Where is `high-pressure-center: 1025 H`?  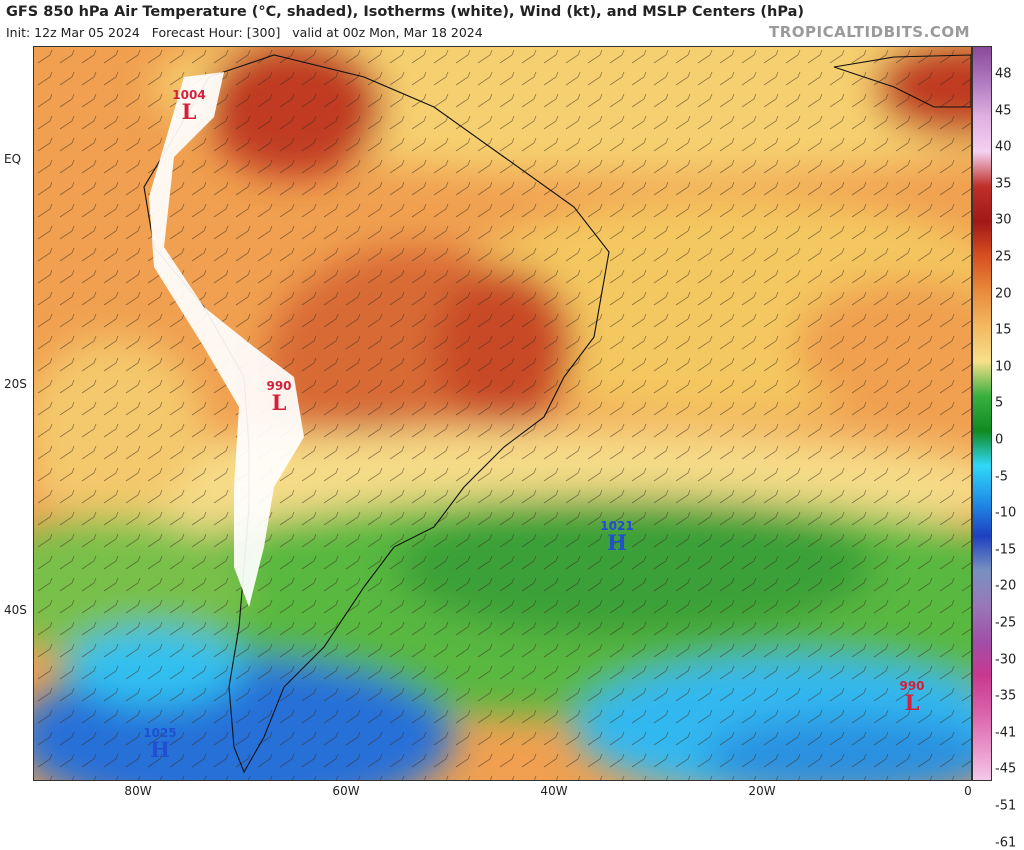
high-pressure-center: 1025 H is located at coordinates (159, 743).